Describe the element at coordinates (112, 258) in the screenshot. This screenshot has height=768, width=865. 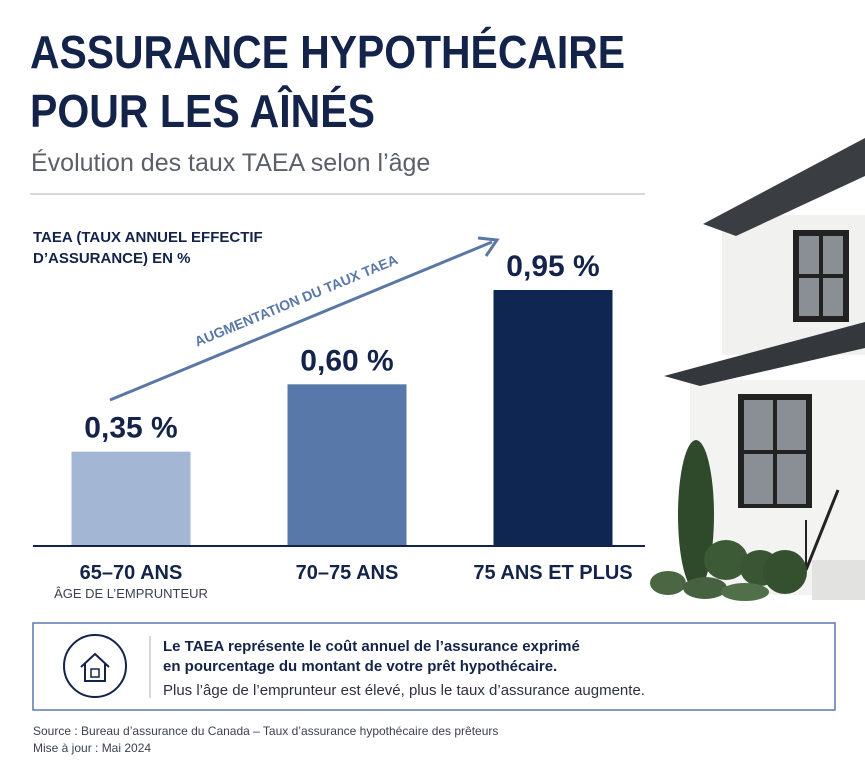
I see `y-axis-label: D’ASSURANCE) EN %` at that location.